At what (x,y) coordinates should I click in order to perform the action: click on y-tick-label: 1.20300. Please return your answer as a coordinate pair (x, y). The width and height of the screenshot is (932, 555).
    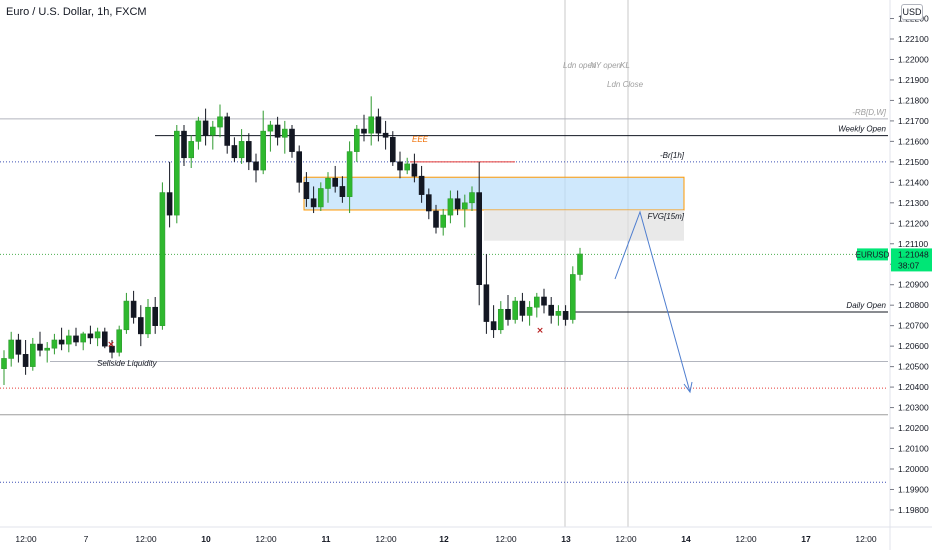
    Looking at the image, I should click on (913, 408).